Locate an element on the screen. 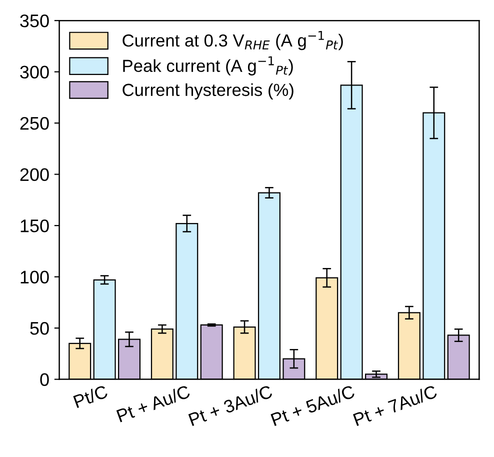  y-tick-label: 100 is located at coordinates (34, 277).